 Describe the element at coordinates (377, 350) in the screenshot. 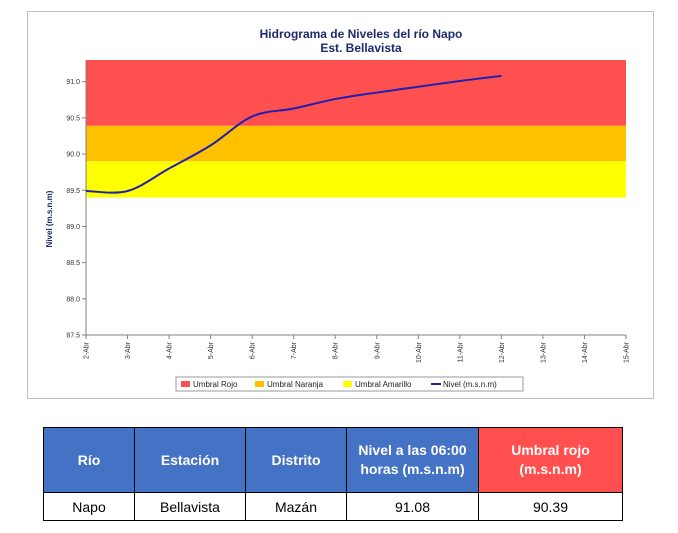

I see `x-tick-label: 9-Abr` at that location.